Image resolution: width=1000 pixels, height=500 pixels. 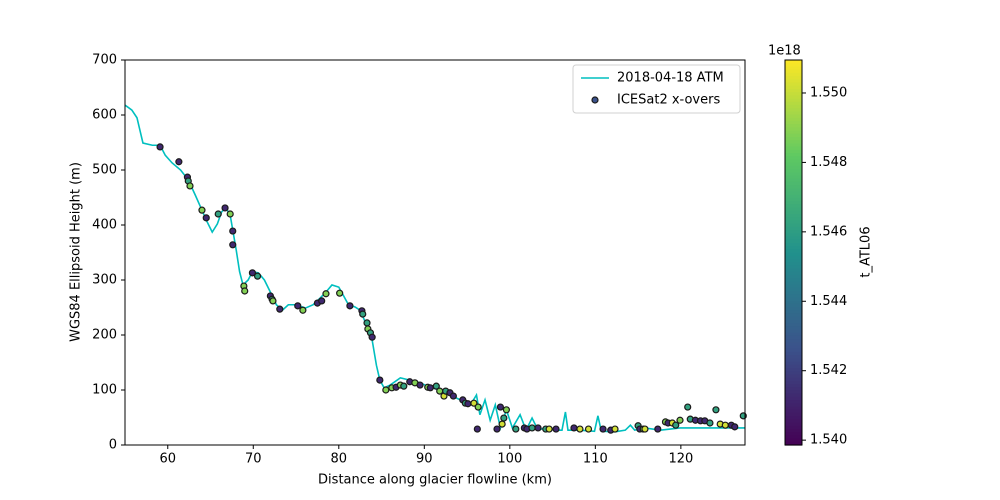 What do you see at coordinates (104, 225) in the screenshot?
I see `y-tick-label: 400` at bounding box center [104, 225].